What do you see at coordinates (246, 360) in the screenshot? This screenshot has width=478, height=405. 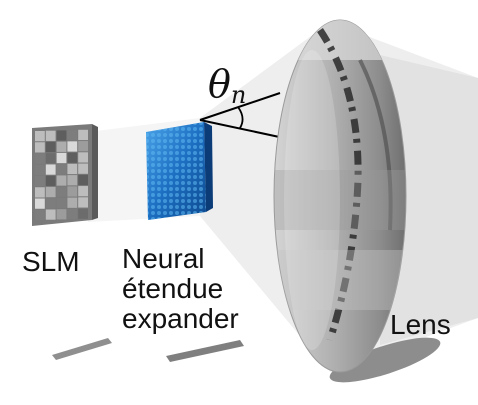 I see `floor-shadows` at bounding box center [246, 360].